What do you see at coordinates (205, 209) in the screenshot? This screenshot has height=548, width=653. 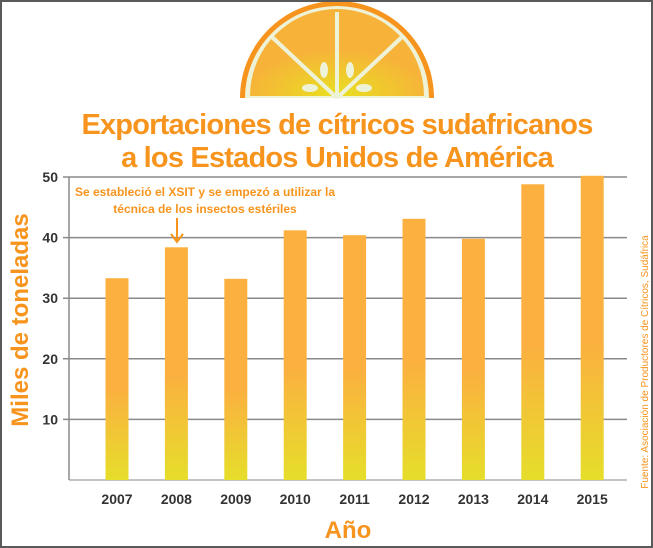 I see `annotation-line-2: técnica de los insectos estériles` at bounding box center [205, 209].